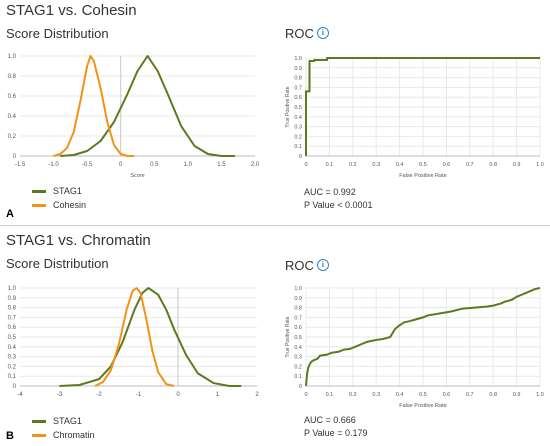 The height and width of the screenshot is (446, 550). Describe the element at coordinates (299, 33) in the screenshot. I see `panel-a-roc-title-text: ROC` at that location.